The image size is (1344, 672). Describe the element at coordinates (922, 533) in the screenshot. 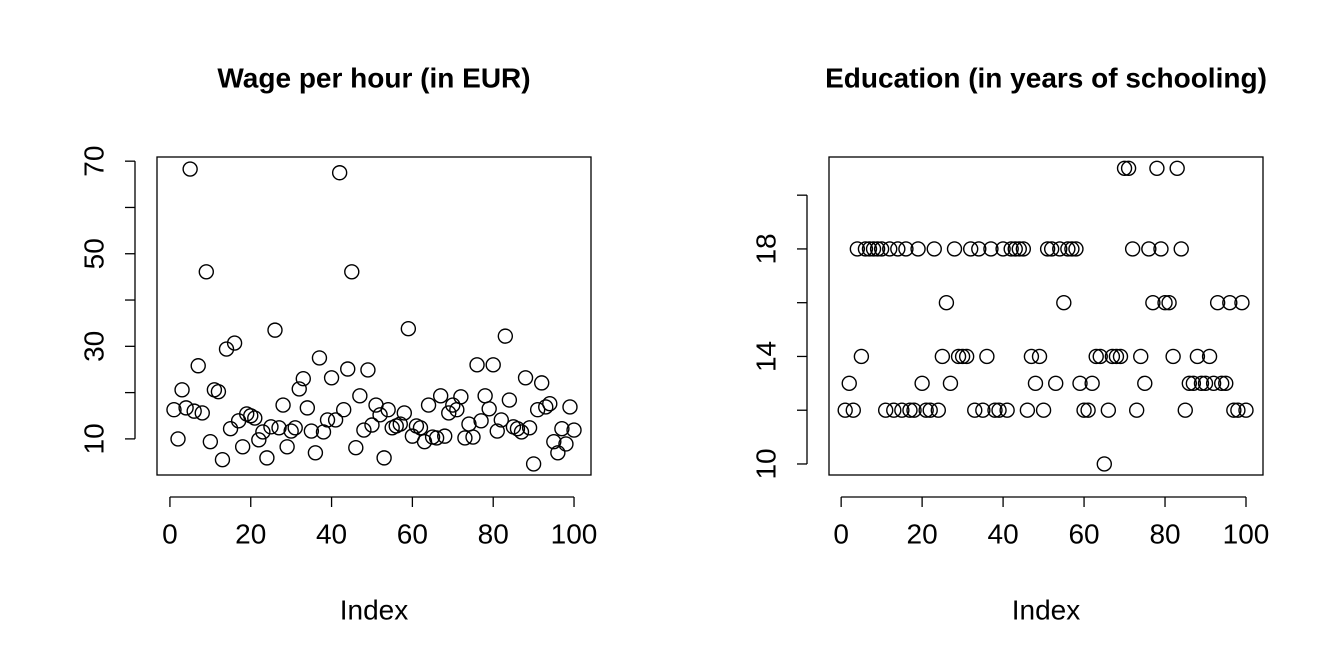

I see `x-tick-label: 20` at that location.